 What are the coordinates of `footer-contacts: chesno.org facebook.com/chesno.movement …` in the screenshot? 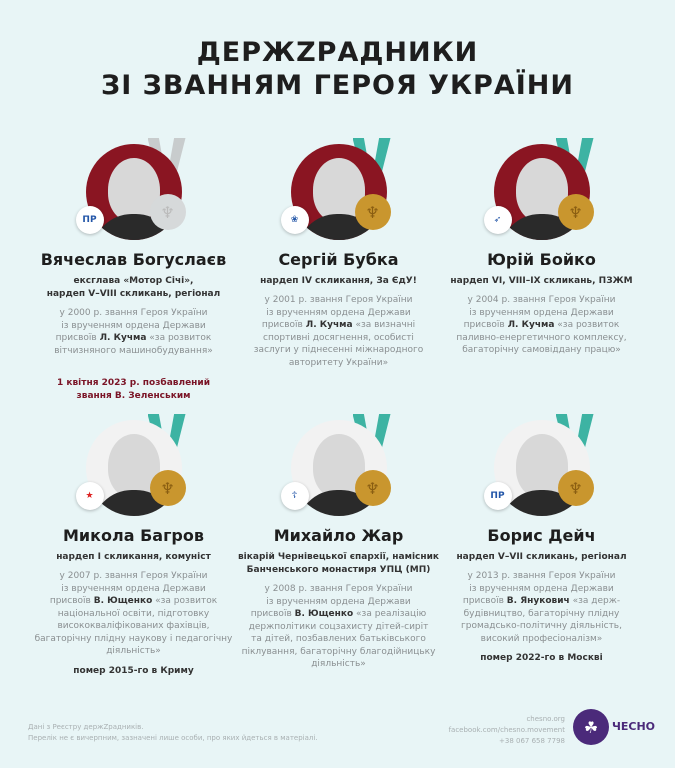 It's located at (507, 730).